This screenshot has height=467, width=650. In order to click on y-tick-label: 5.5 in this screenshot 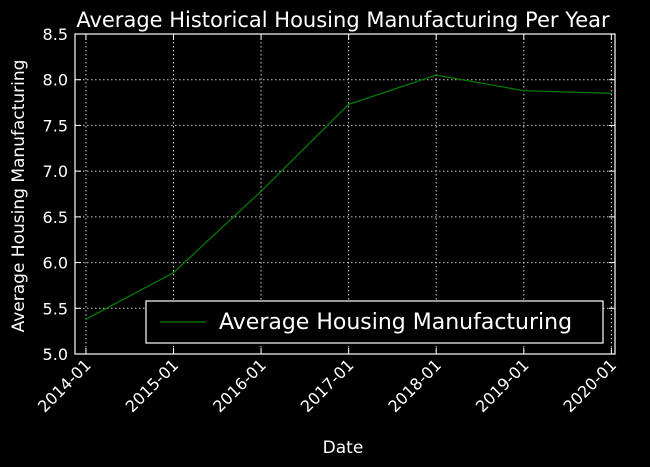, I will do `click(55, 308)`.